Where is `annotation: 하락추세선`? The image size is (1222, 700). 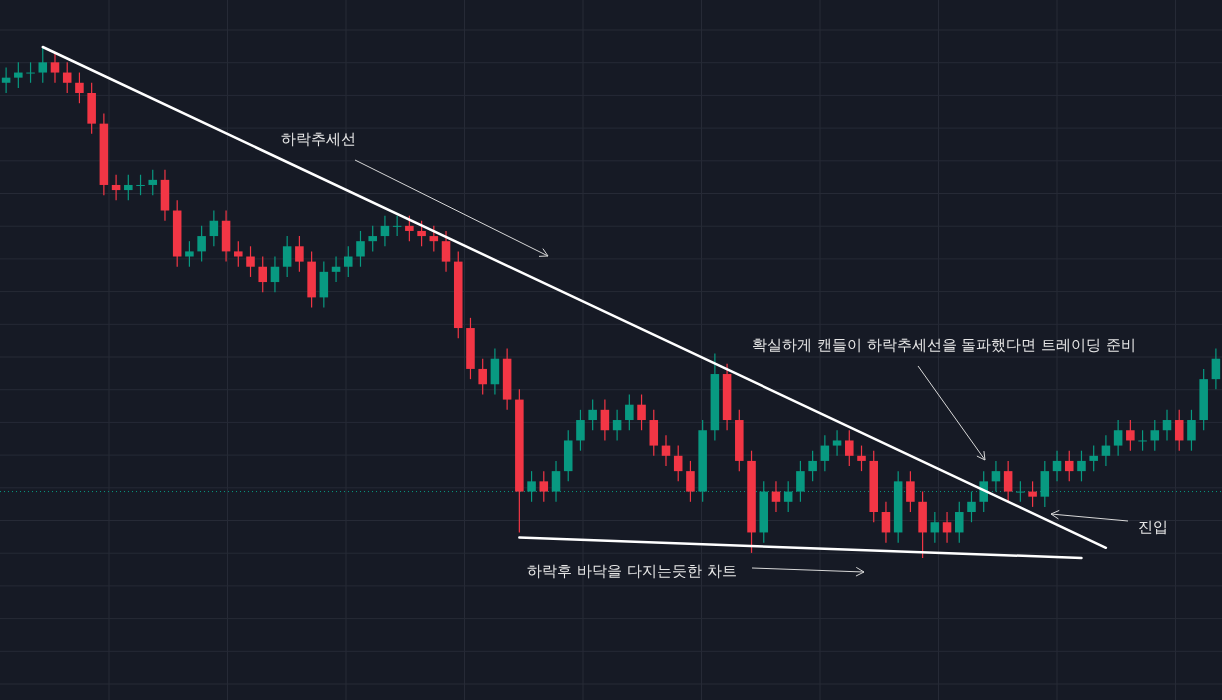 annotation: 하락추세선 is located at coordinates (318, 138).